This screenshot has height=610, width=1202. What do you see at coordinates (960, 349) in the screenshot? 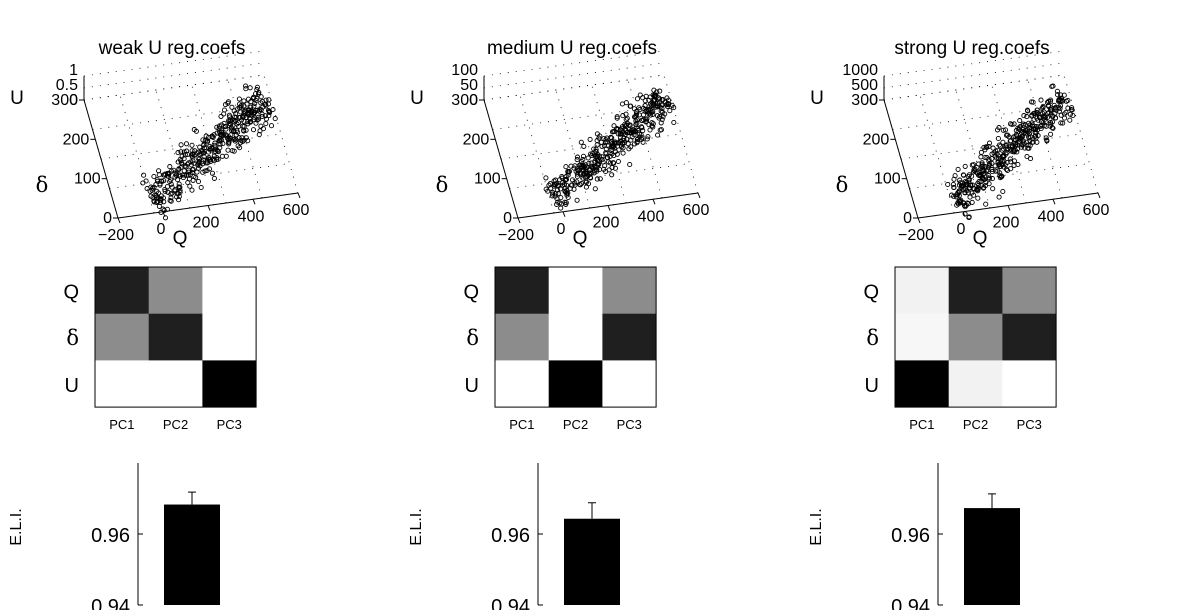
I see `loading-heatmap: Qδ U PC1 PC2 PC3` at bounding box center [960, 349].